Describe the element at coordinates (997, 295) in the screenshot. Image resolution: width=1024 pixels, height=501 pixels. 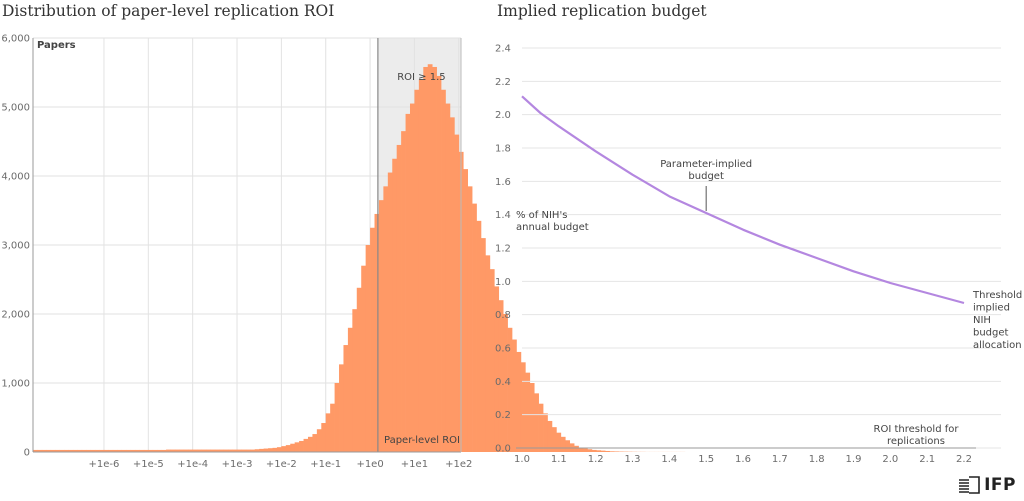
I see `series-end-label: Threshold` at that location.